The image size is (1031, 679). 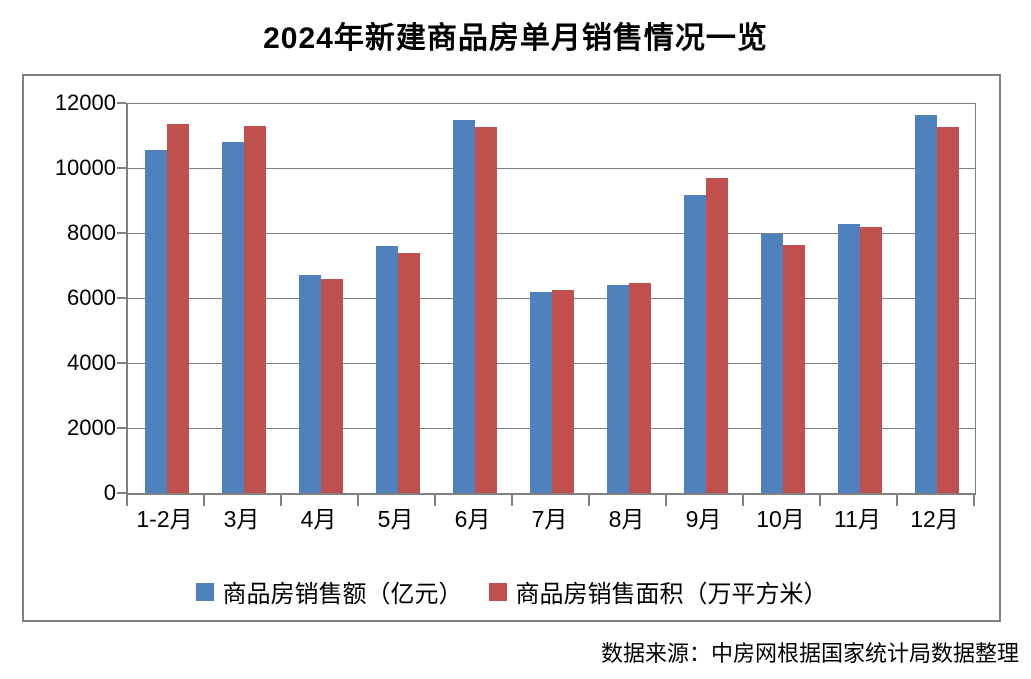 I want to click on chart-title: 2024年新建商品房单月销售情况一览, so click(x=515, y=38).